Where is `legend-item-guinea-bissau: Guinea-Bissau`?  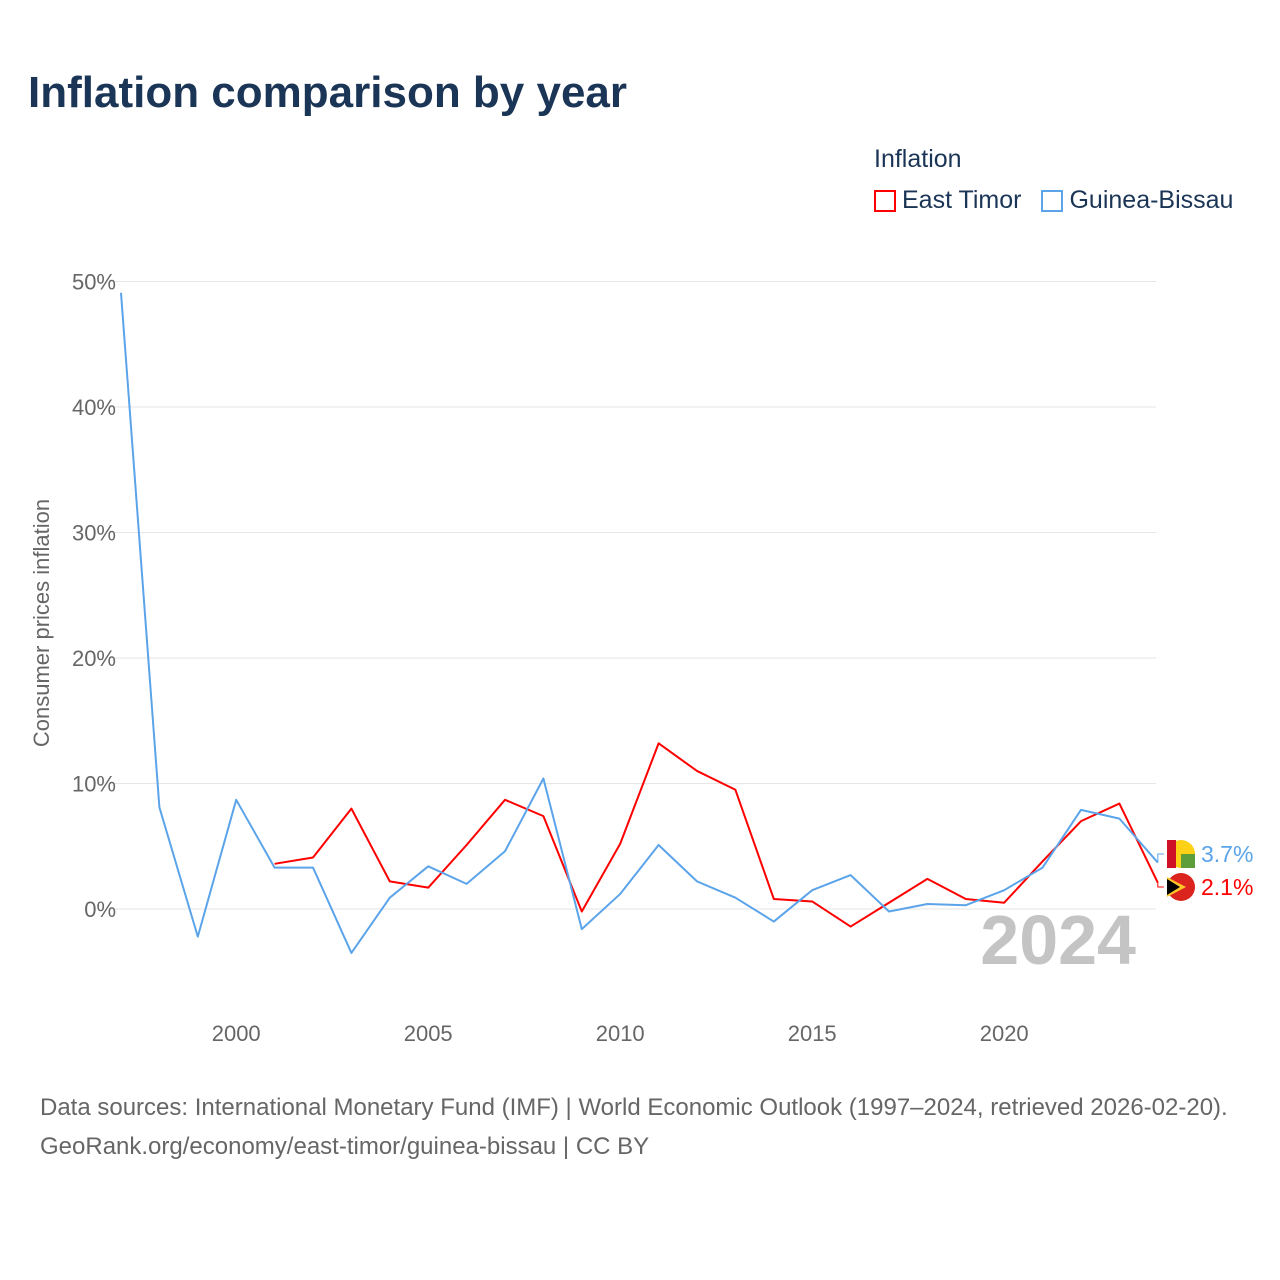
legend-item-guinea-bissau: Guinea-Bissau is located at coordinates (1137, 200).